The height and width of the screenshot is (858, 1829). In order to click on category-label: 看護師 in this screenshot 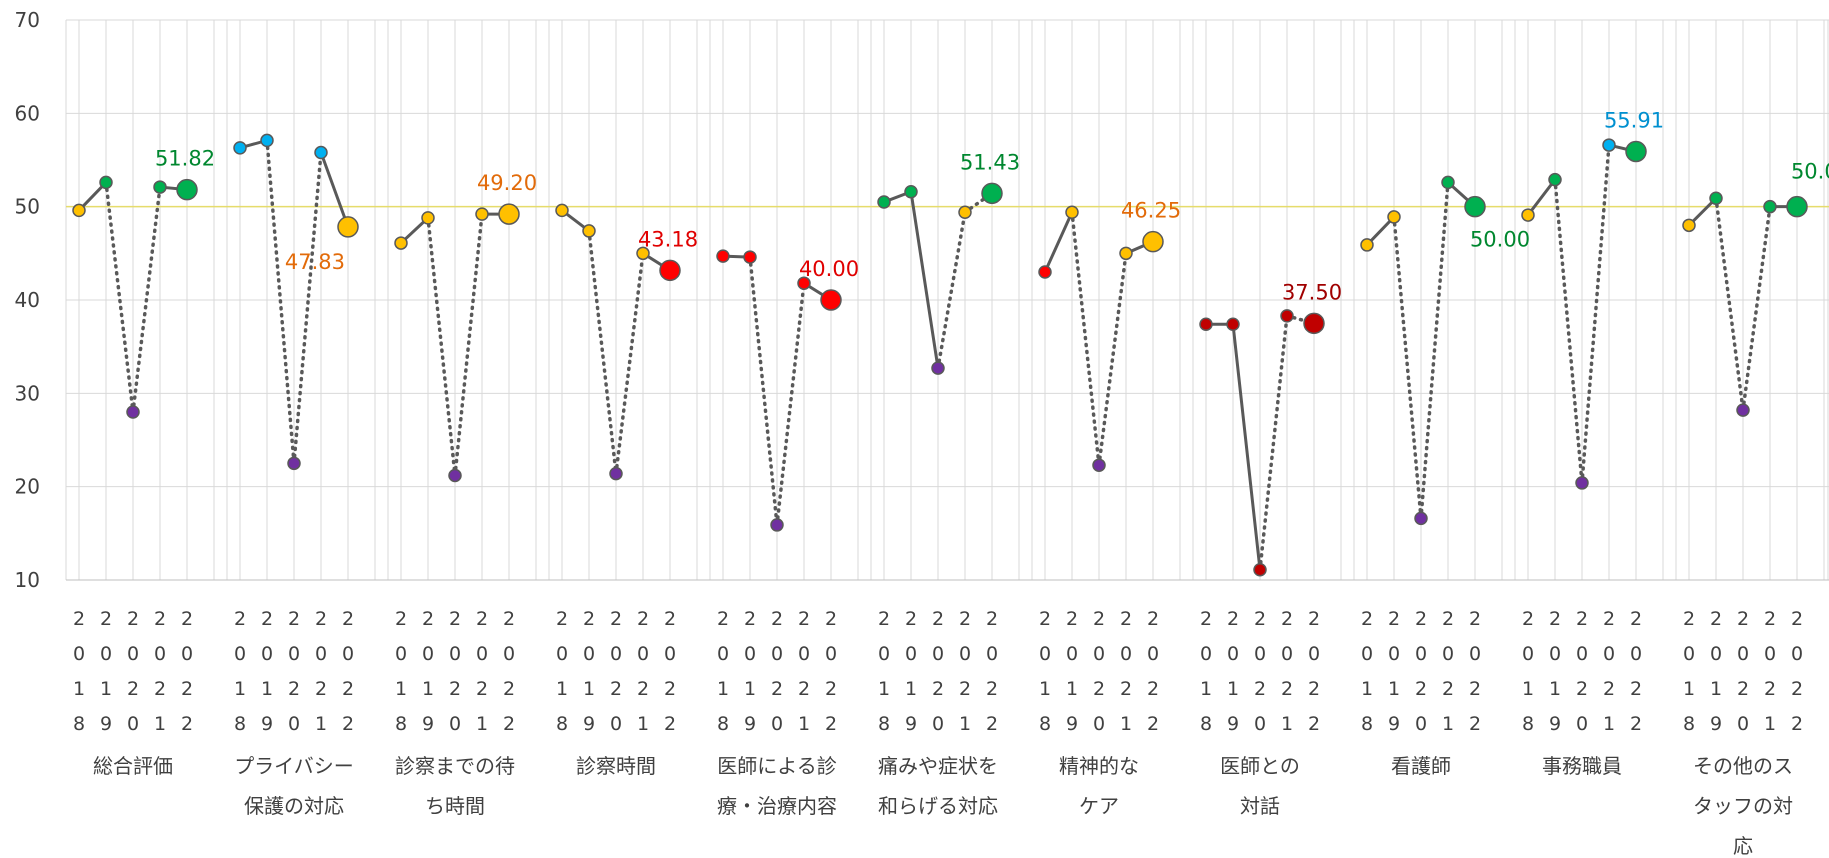, I will do `click(1421, 766)`.